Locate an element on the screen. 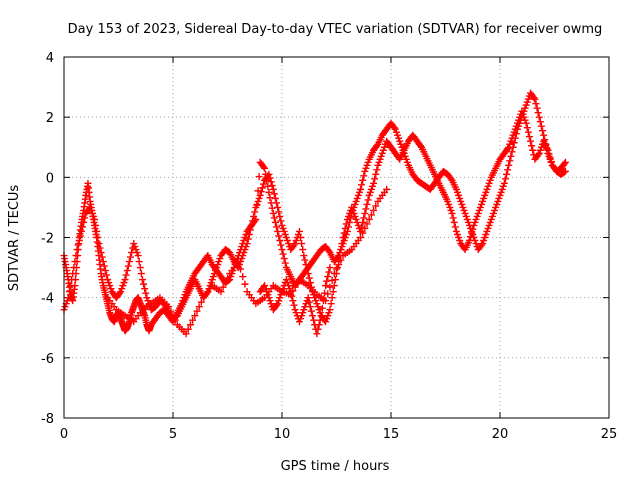  series-track-c is located at coordinates (247, 261).